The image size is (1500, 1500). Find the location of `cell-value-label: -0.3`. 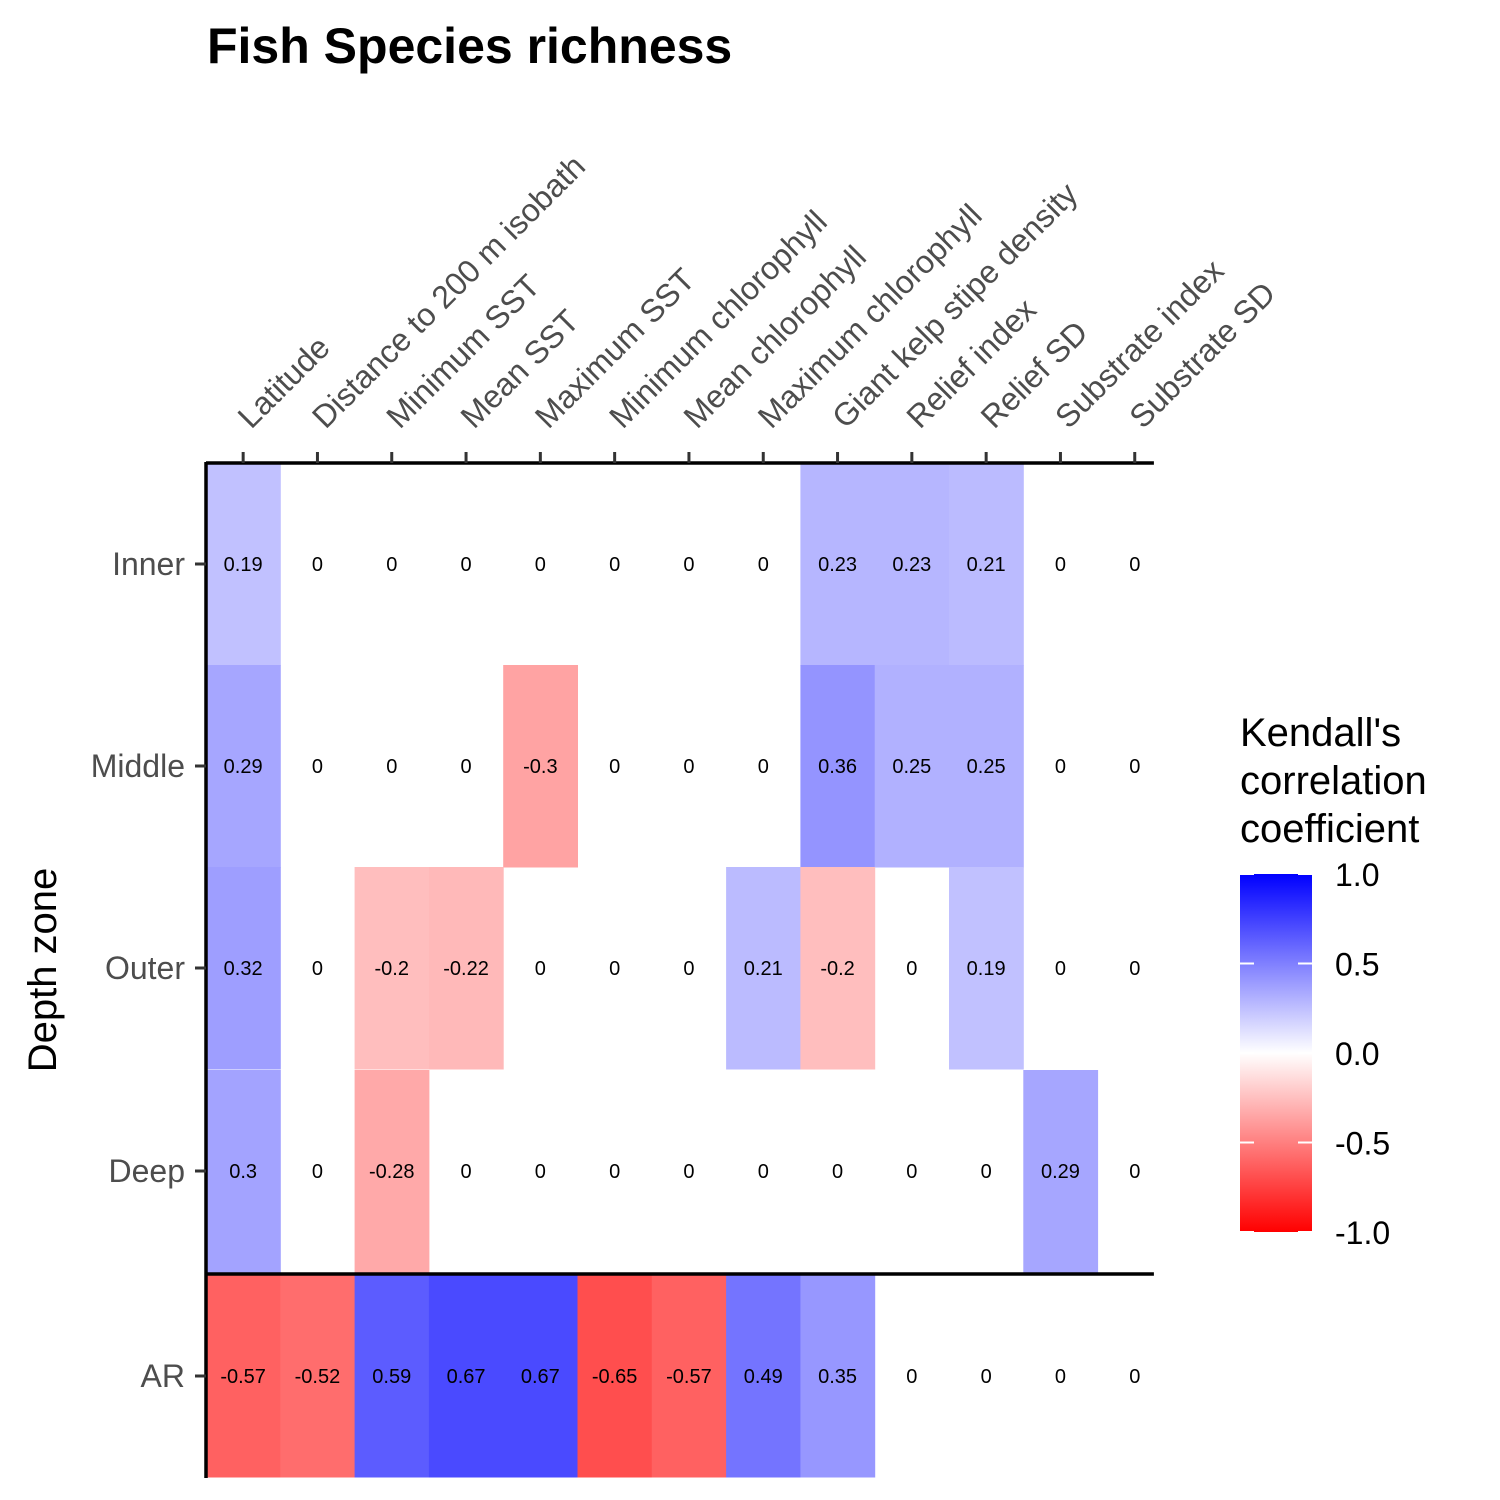

cell-value-label: -0.3 is located at coordinates (540, 767).